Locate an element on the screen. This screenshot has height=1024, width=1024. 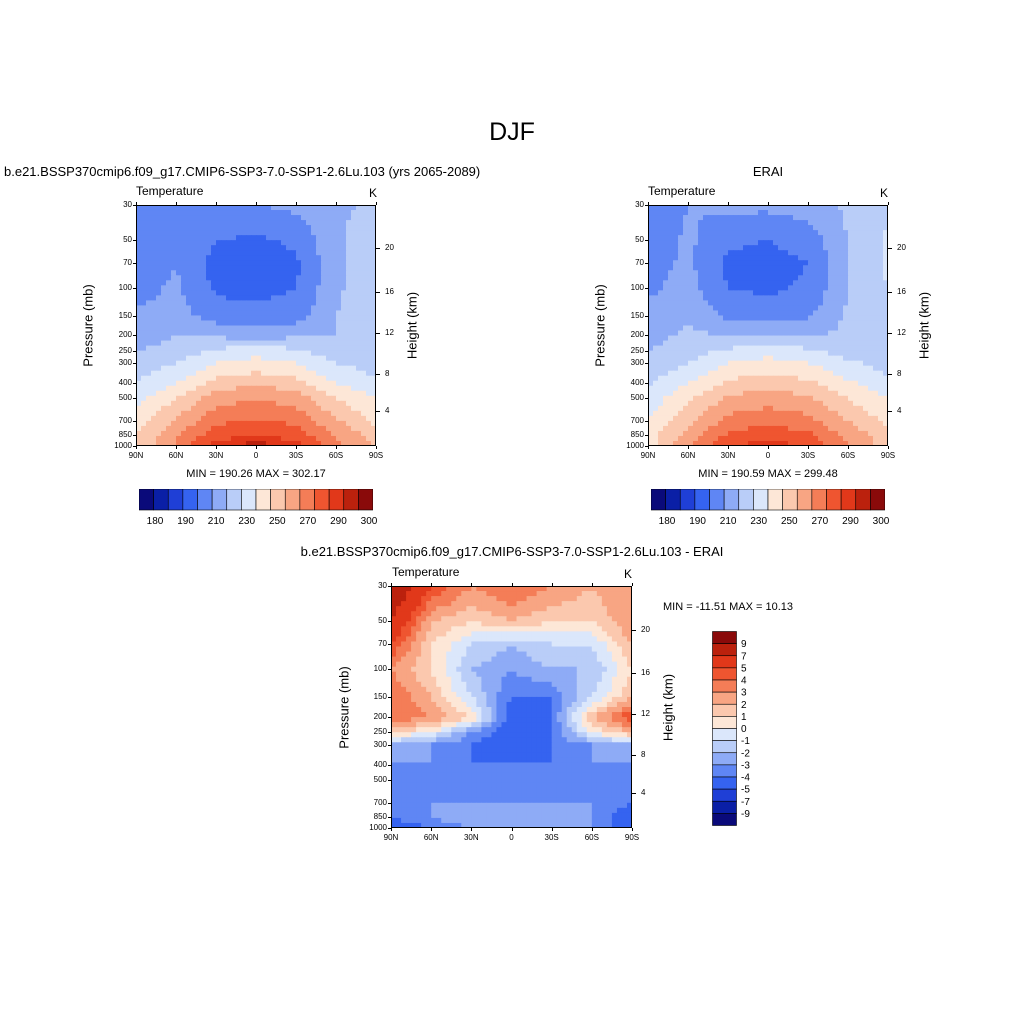
colorbar-box is located at coordinates (878, 499).